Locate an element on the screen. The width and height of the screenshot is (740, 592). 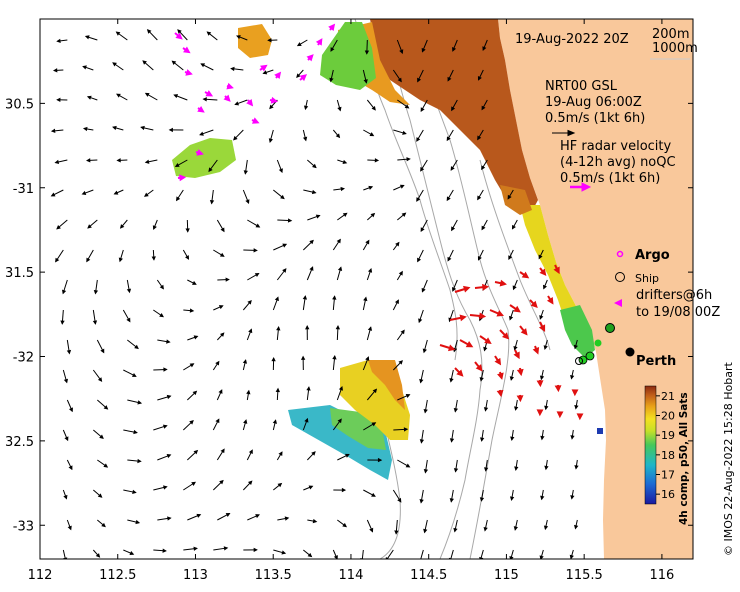
sst-patch-shelf-orange is located at coordinates (516, 200).